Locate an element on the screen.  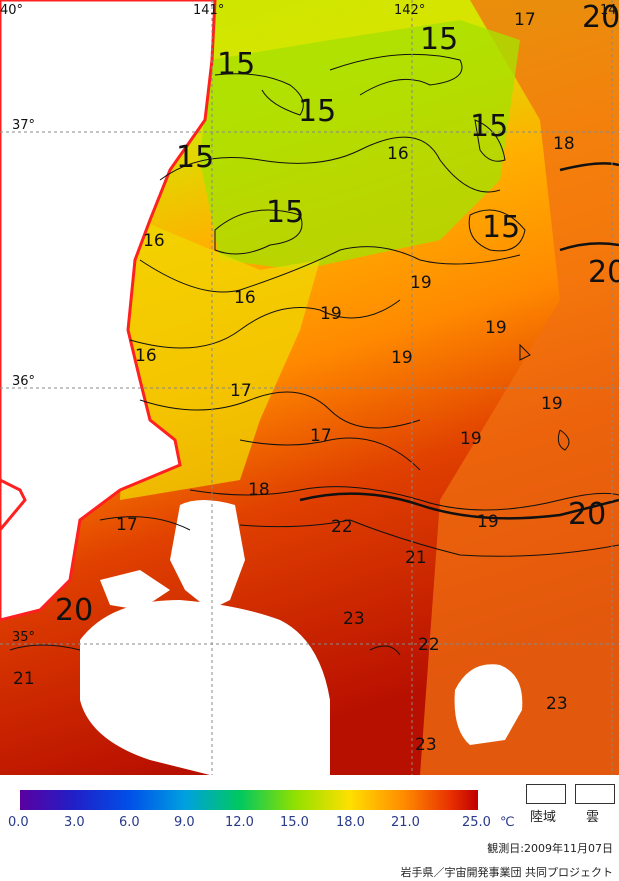
legend-cloud-label: 雲 is located at coordinates (593, 817).